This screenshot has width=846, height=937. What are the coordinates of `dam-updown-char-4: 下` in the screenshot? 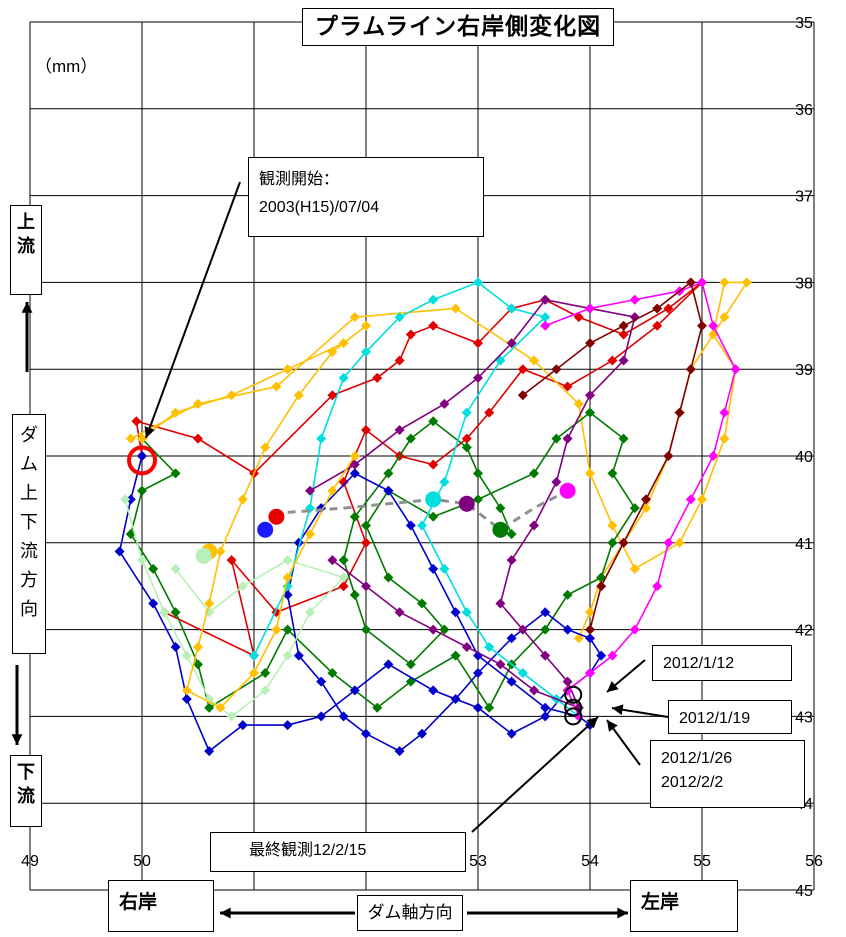 It's located at (29, 522).